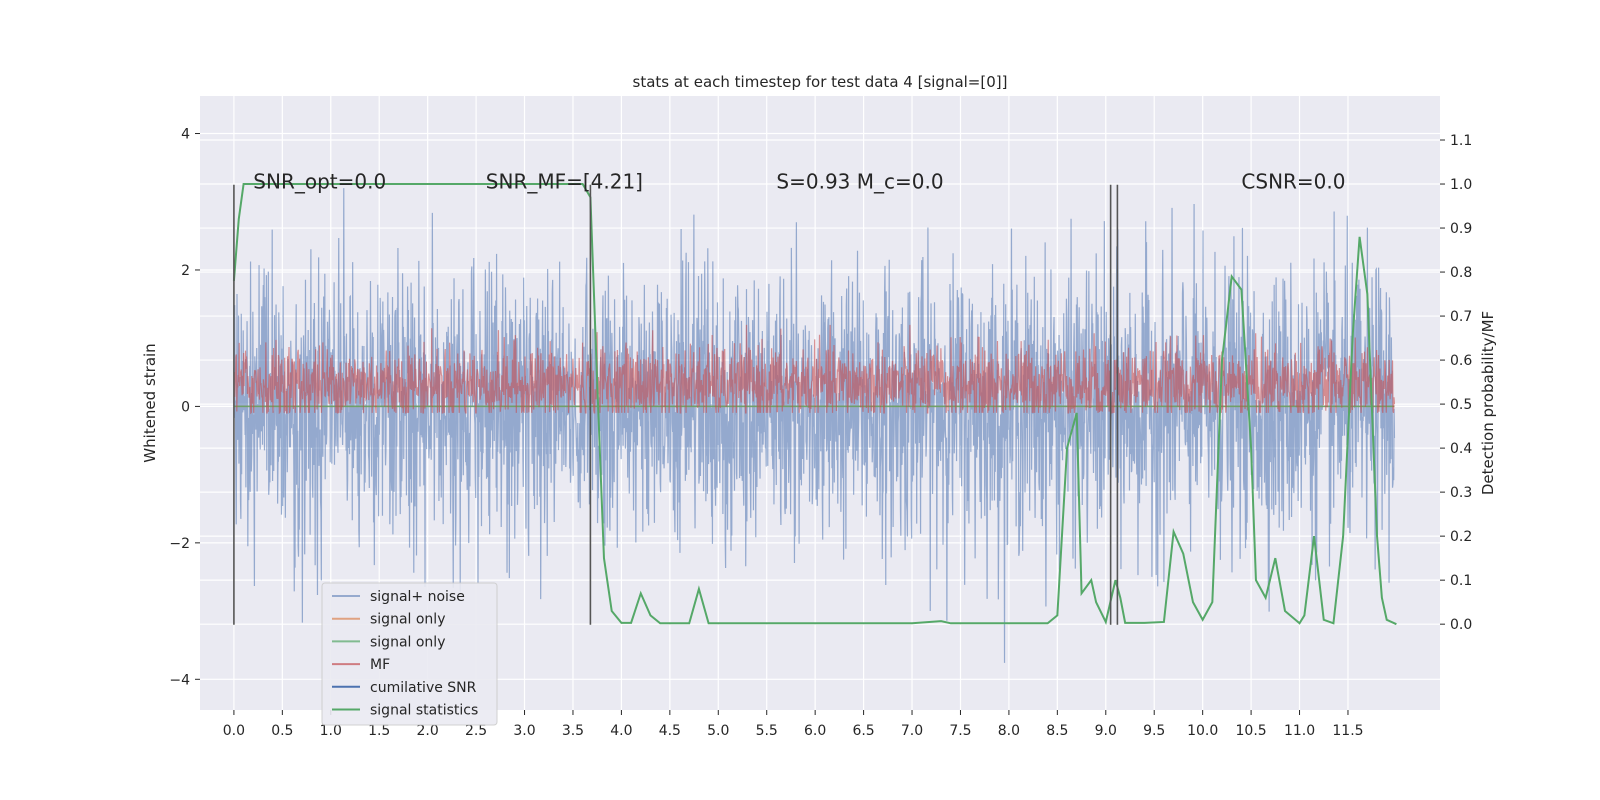 Image resolution: width=1600 pixels, height=800 pixels. I want to click on legend-box, so click(409, 654).